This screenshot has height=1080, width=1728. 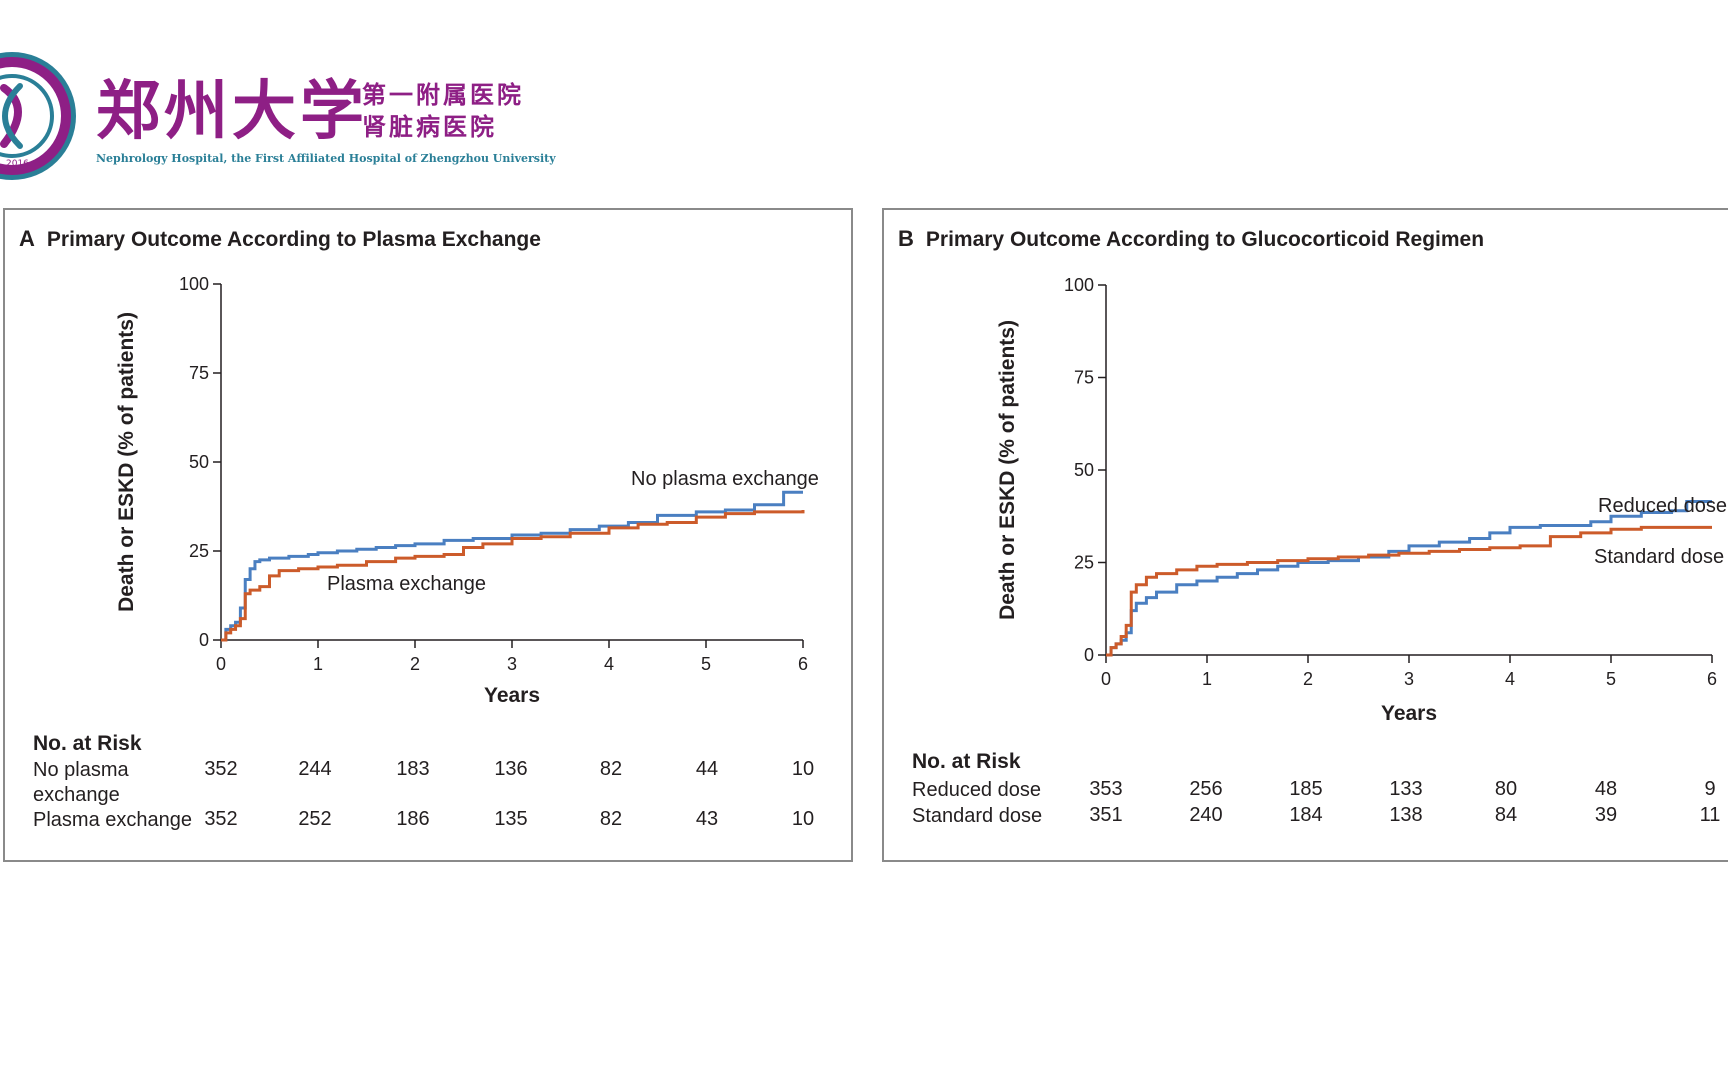 I want to click on series-label: Standard dose, so click(x=1659, y=557).